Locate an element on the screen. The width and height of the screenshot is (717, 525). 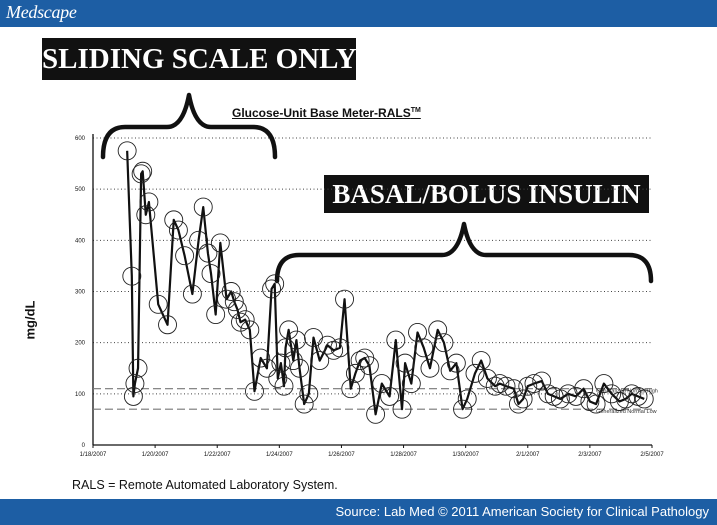
y-tick-label: 0 is located at coordinates (84, 446).